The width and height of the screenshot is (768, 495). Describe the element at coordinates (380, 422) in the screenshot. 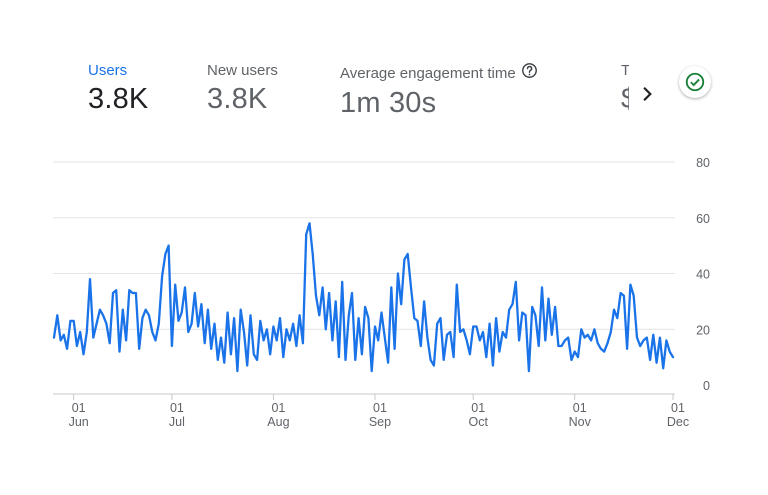

I see `x-tick-month: Sep` at that location.